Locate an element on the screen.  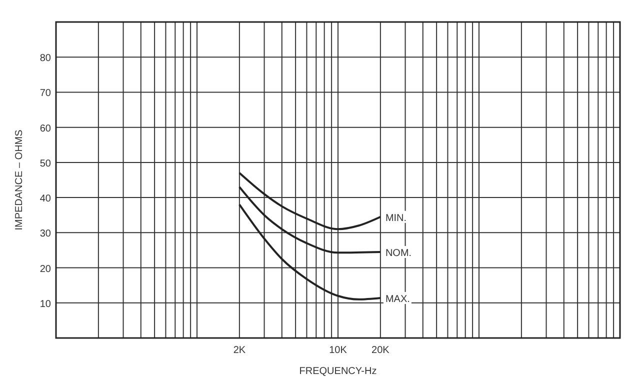
series-label: NOM. is located at coordinates (398, 253).